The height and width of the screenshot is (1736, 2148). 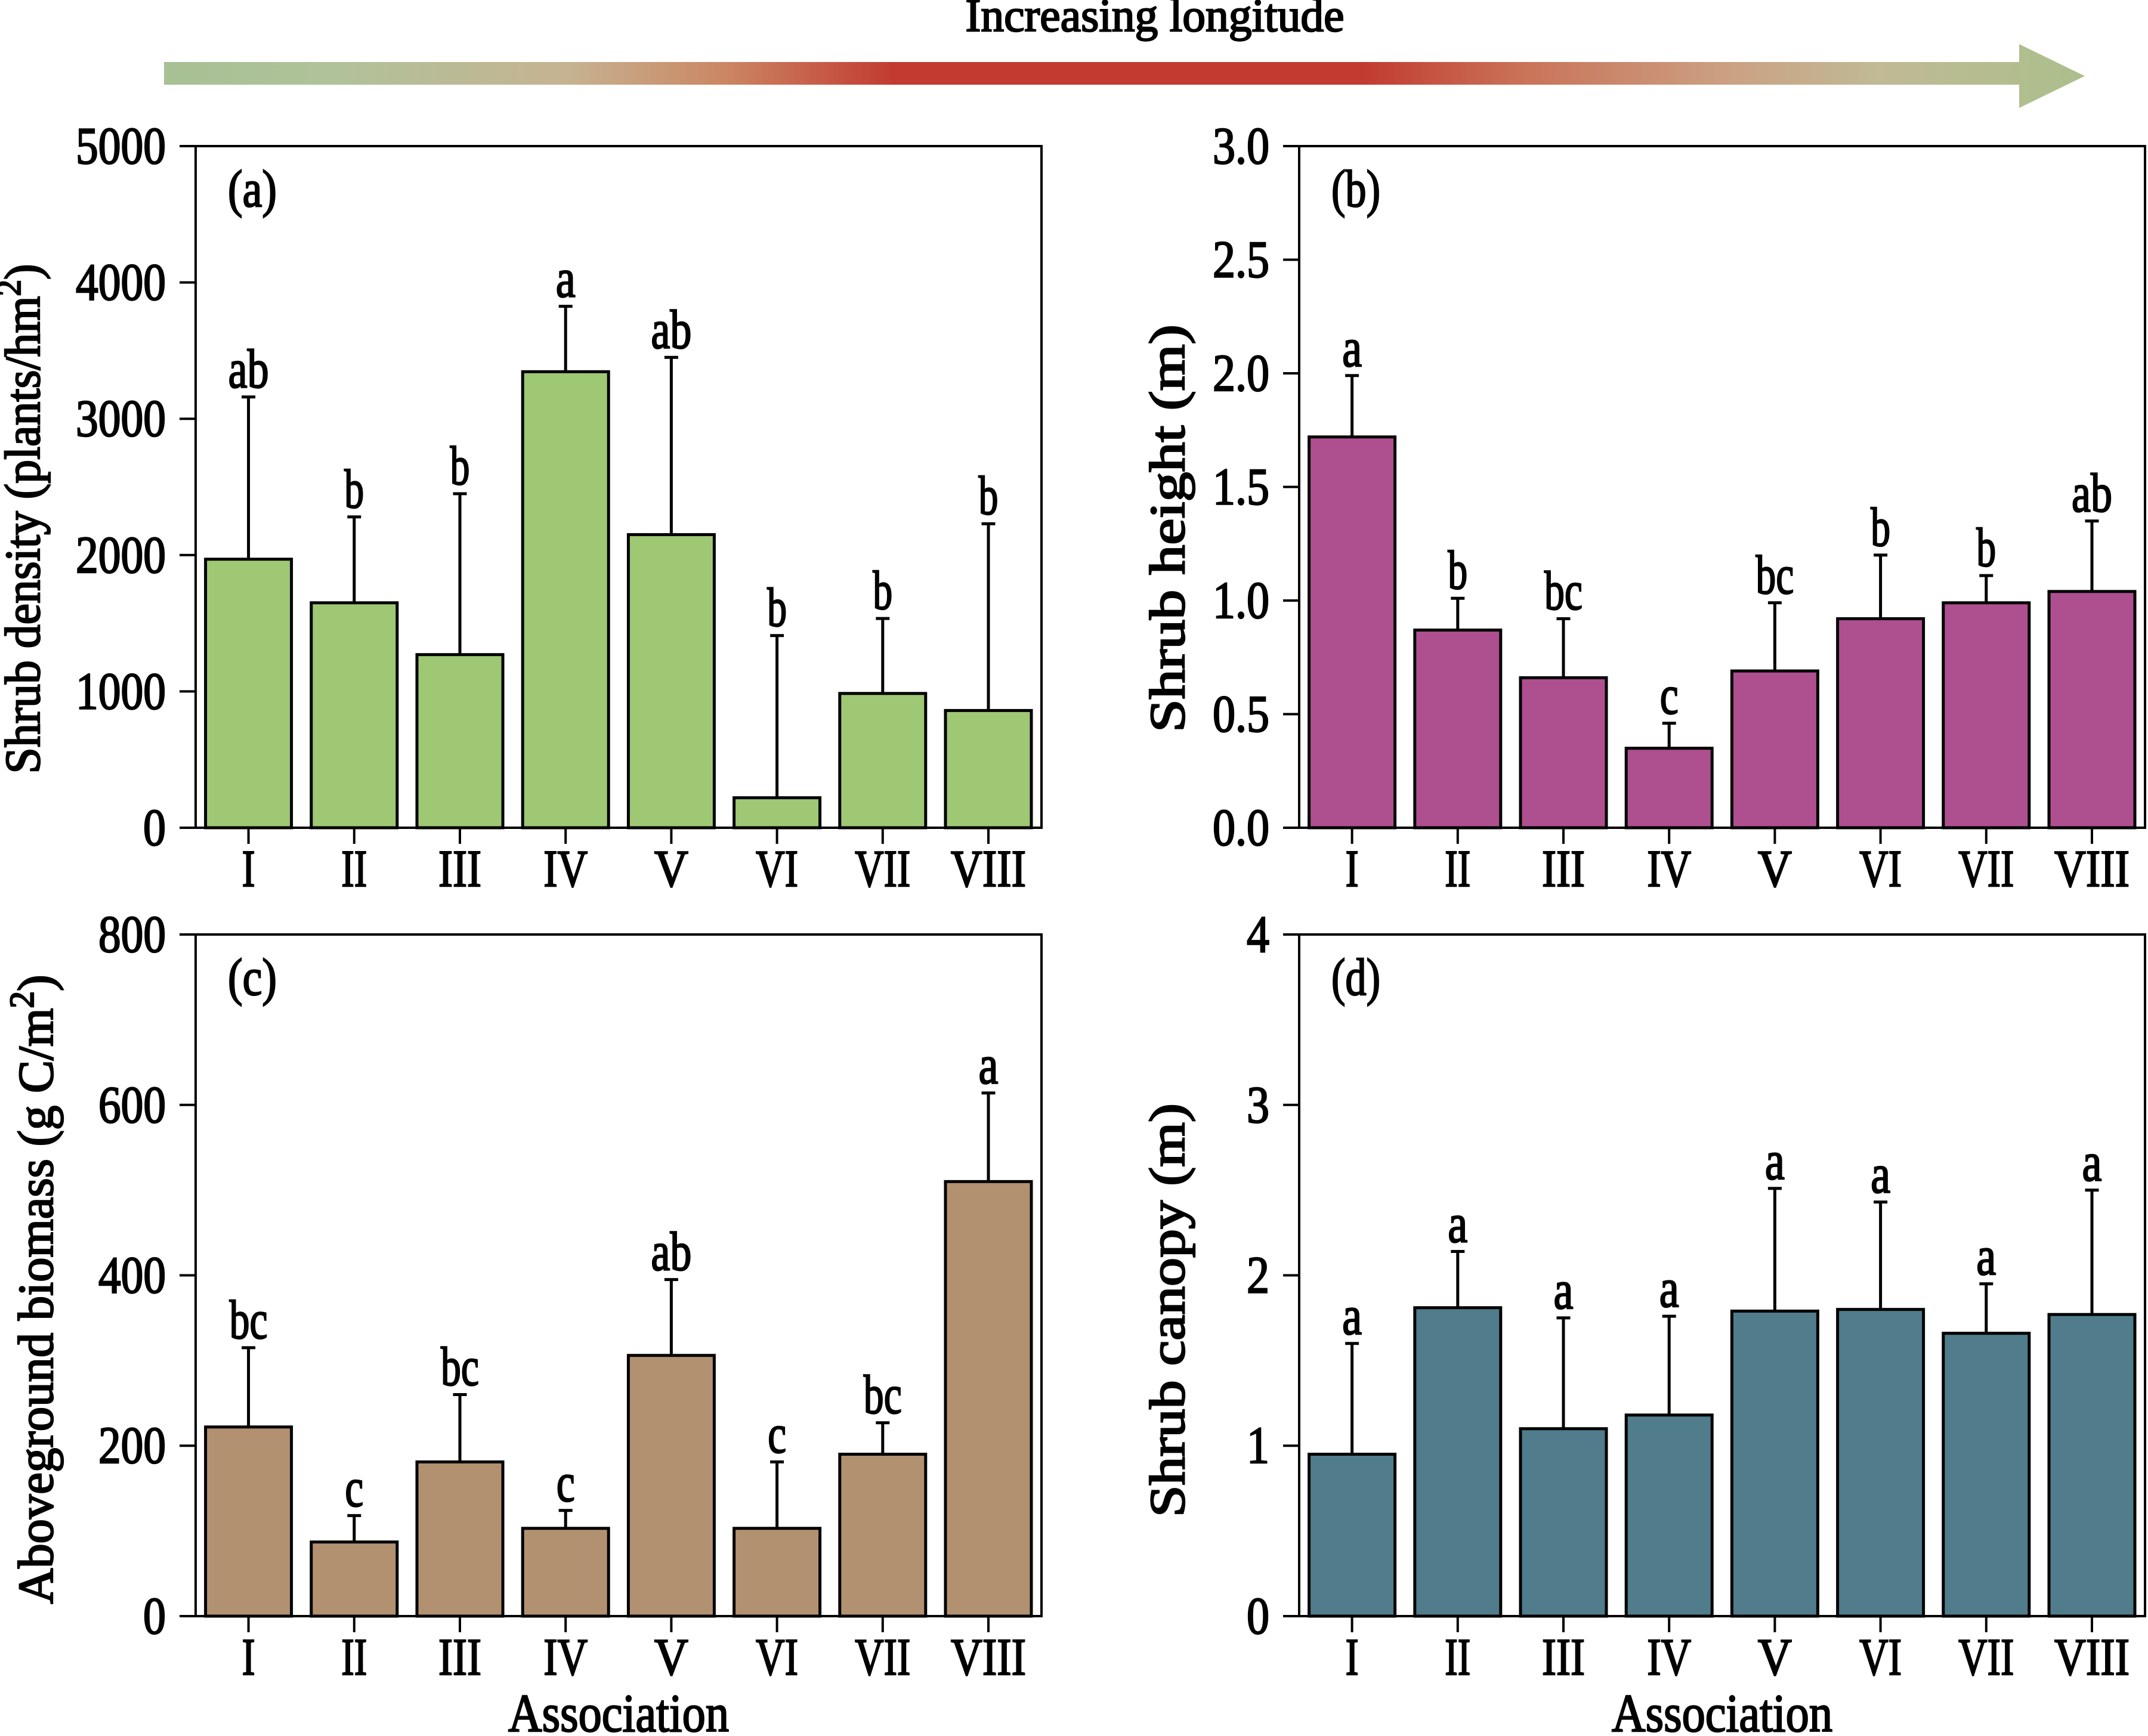 What do you see at coordinates (1258, 1105) in the screenshot?
I see `svg-text: 3` at bounding box center [1258, 1105].